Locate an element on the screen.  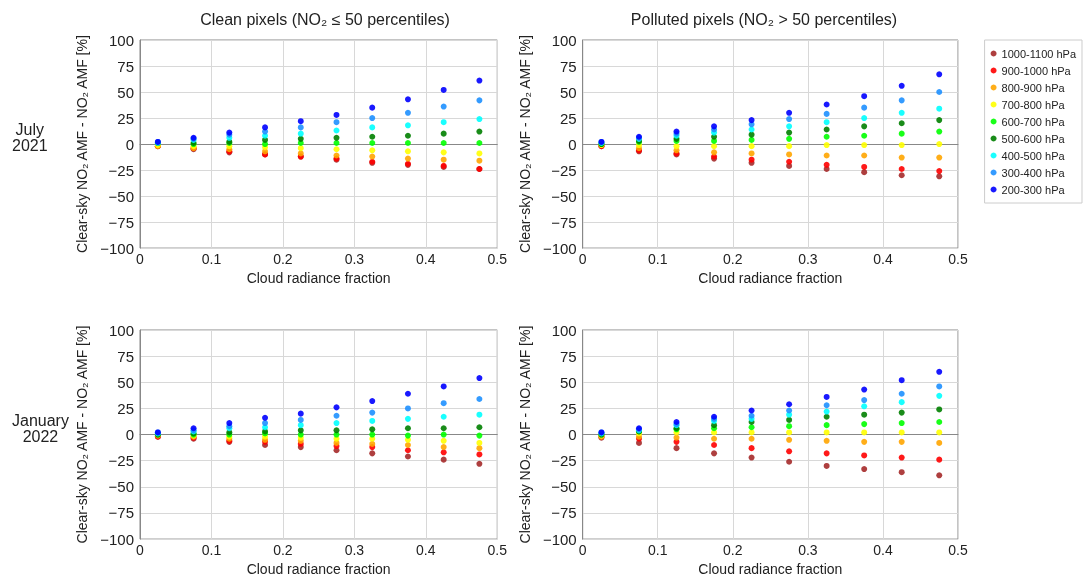
legend-label: 400-500 hPa is located at coordinates (1033, 155).